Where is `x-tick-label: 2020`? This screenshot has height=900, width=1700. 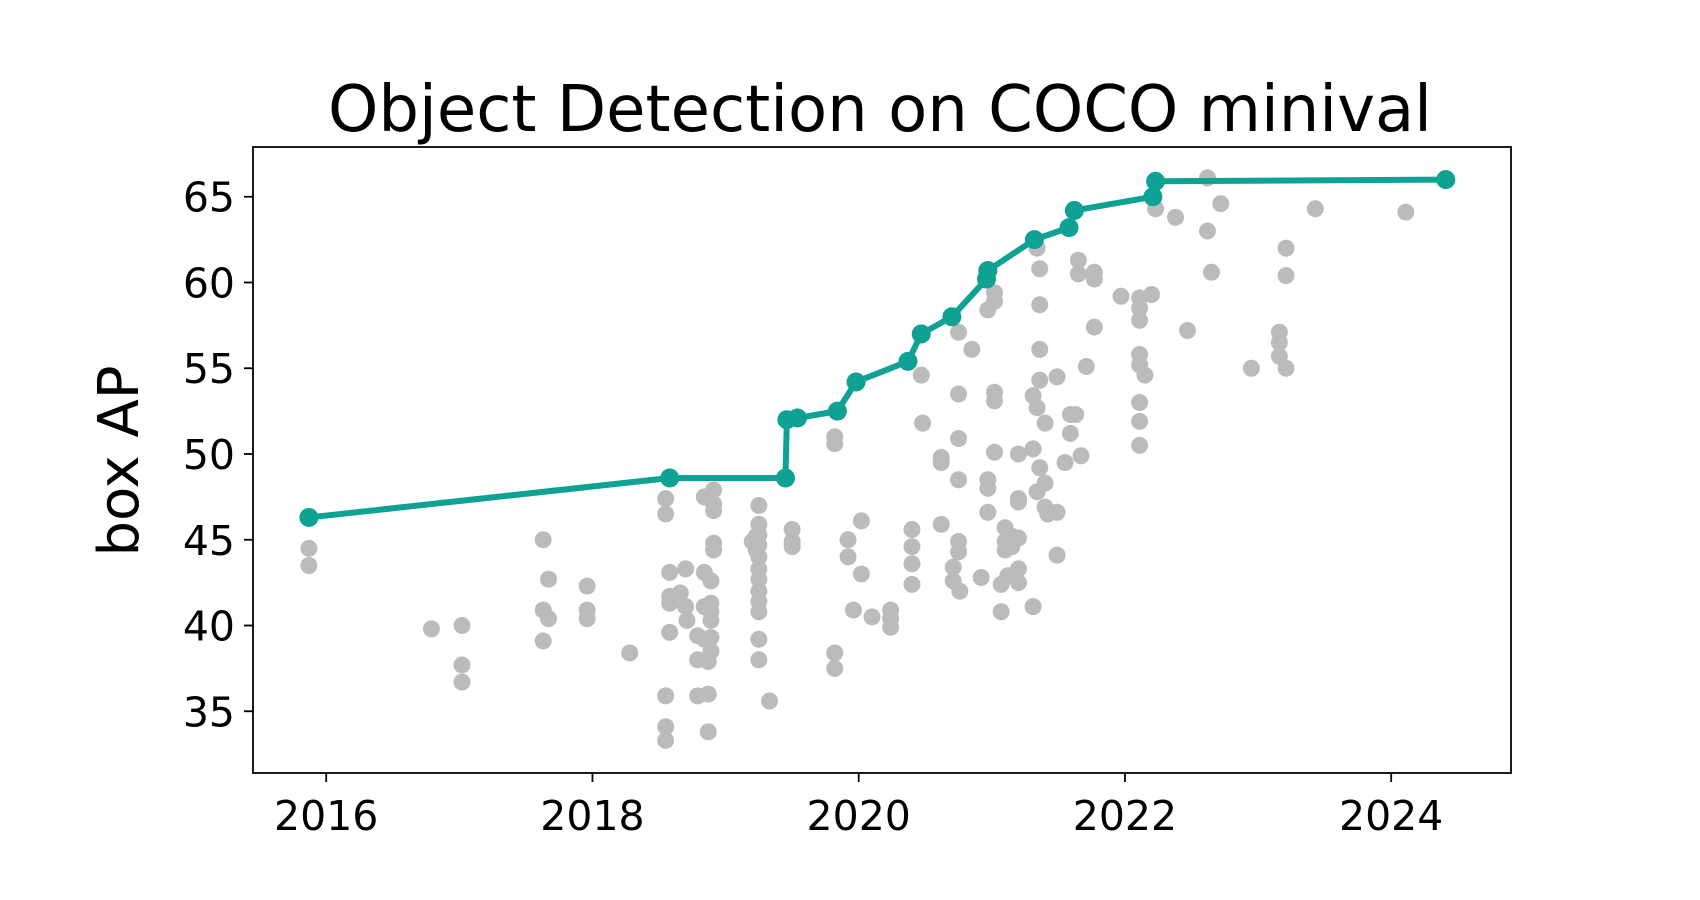 x-tick-label: 2020 is located at coordinates (859, 816).